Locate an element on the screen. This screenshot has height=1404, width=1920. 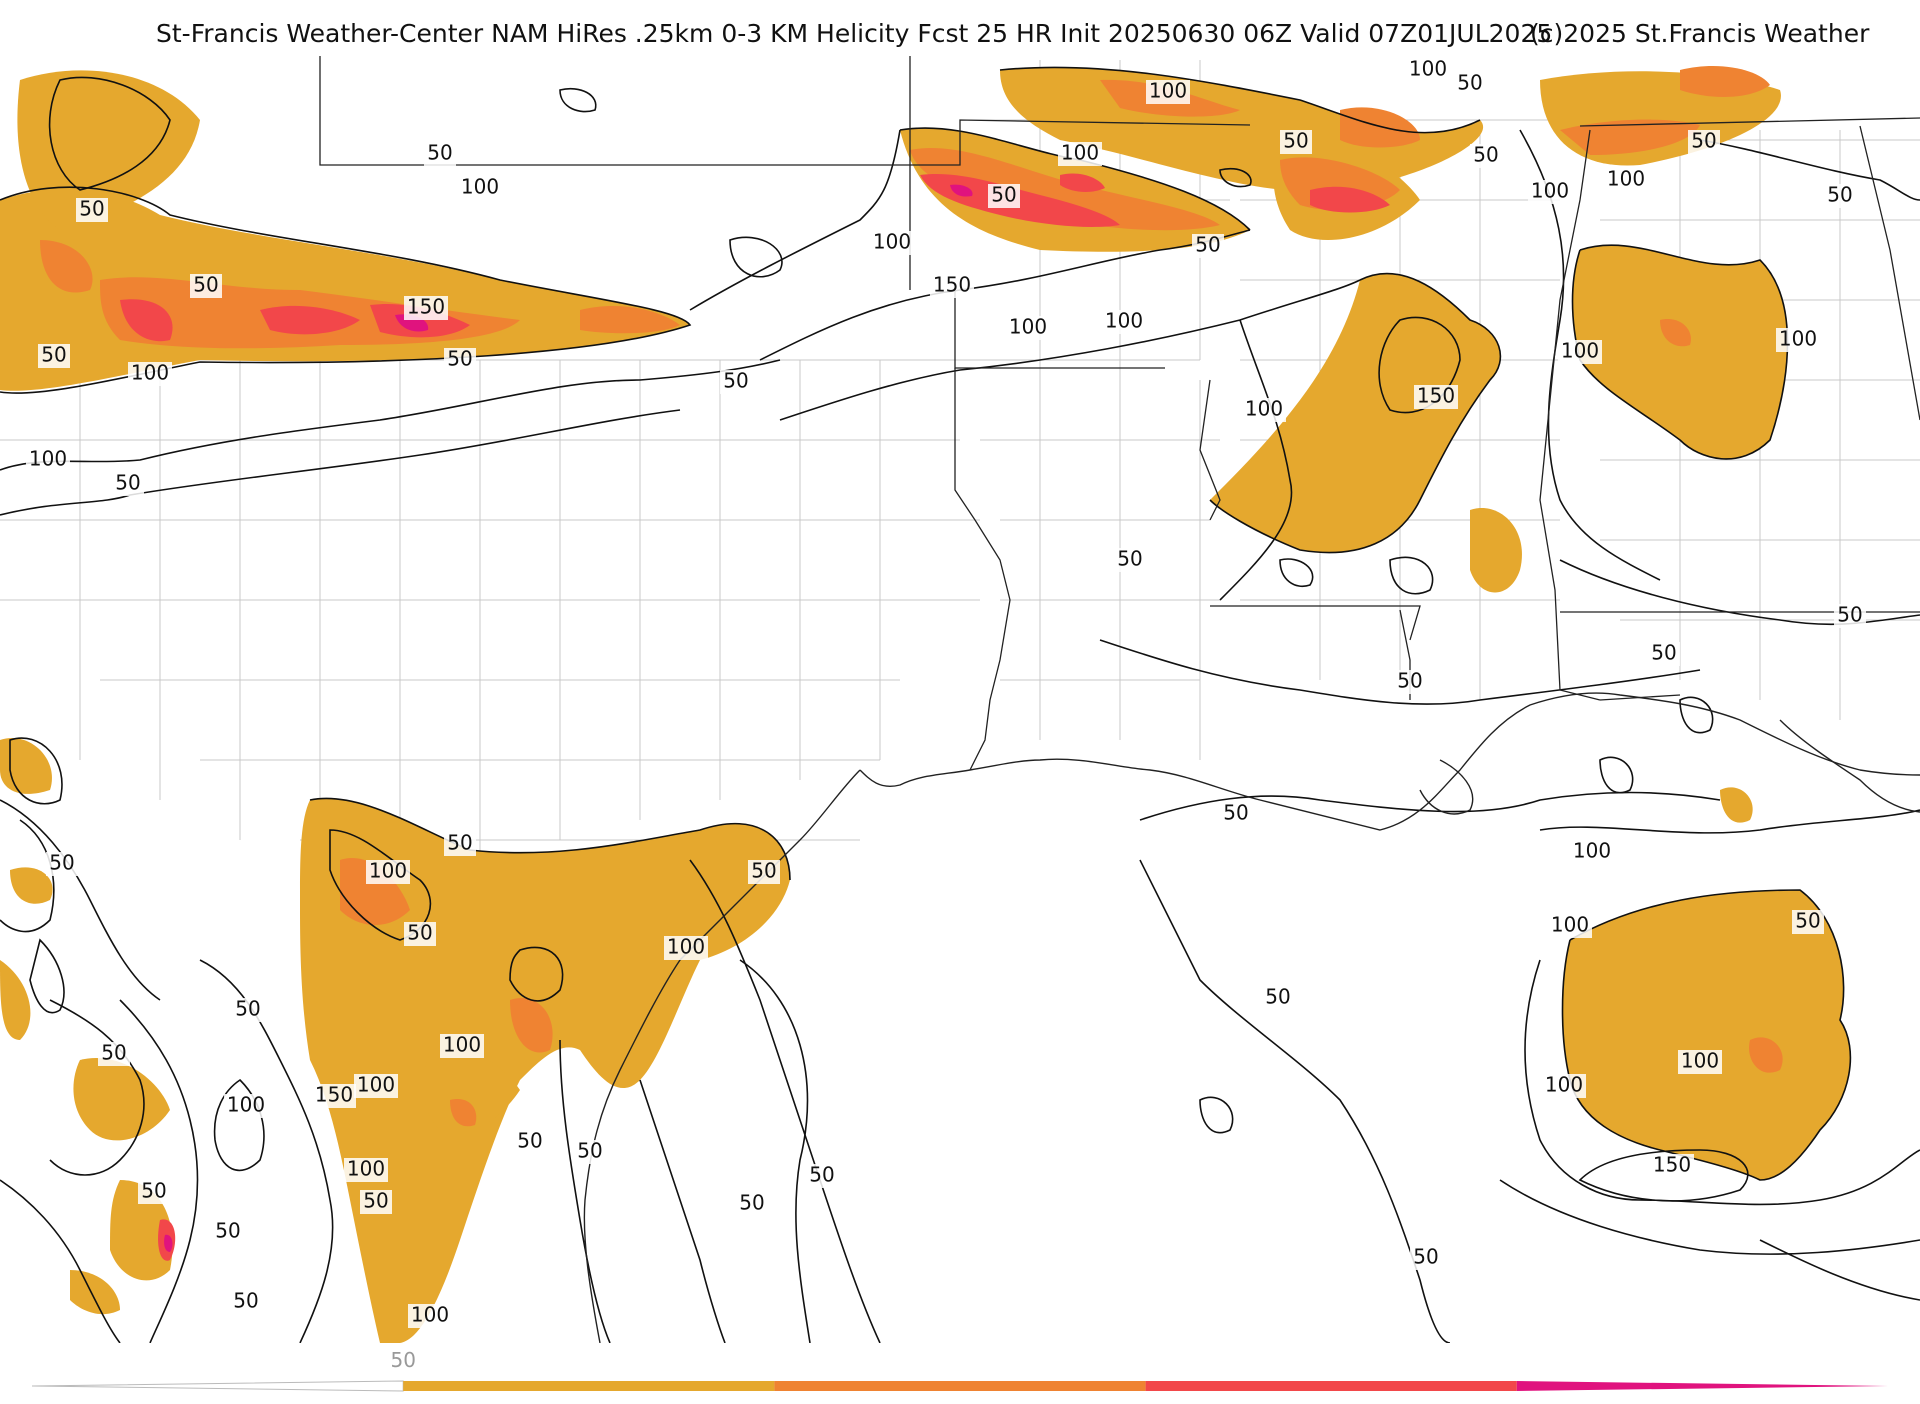
helicity-colorbar: 50 is located at coordinates (960, 1371).